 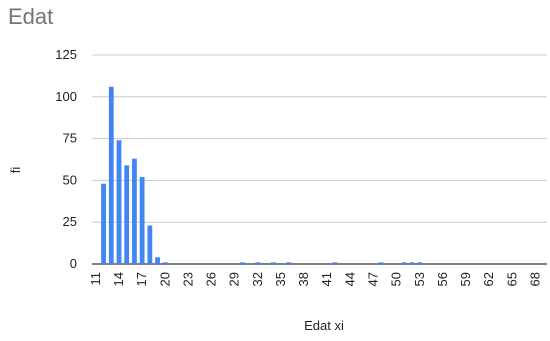 What do you see at coordinates (419, 279) in the screenshot?
I see `x-tick-label: 53` at bounding box center [419, 279].